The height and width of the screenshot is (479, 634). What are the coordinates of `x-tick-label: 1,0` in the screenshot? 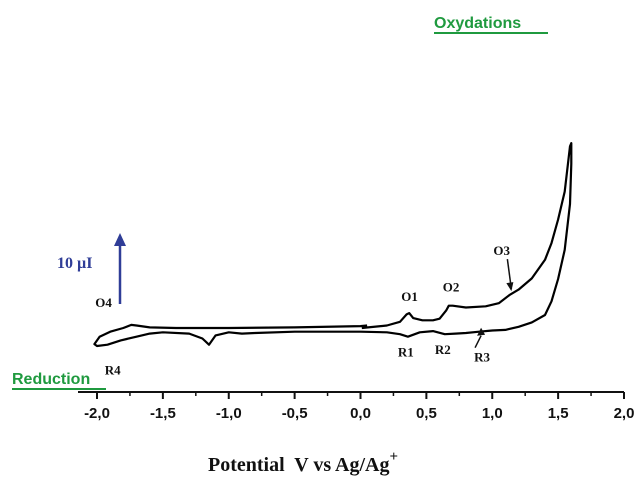 It's located at (492, 413).